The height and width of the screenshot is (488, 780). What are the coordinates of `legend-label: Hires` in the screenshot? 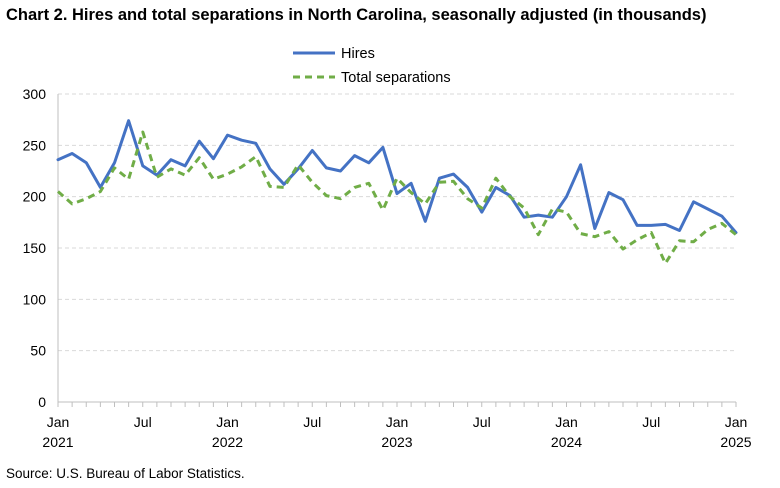 It's located at (358, 54).